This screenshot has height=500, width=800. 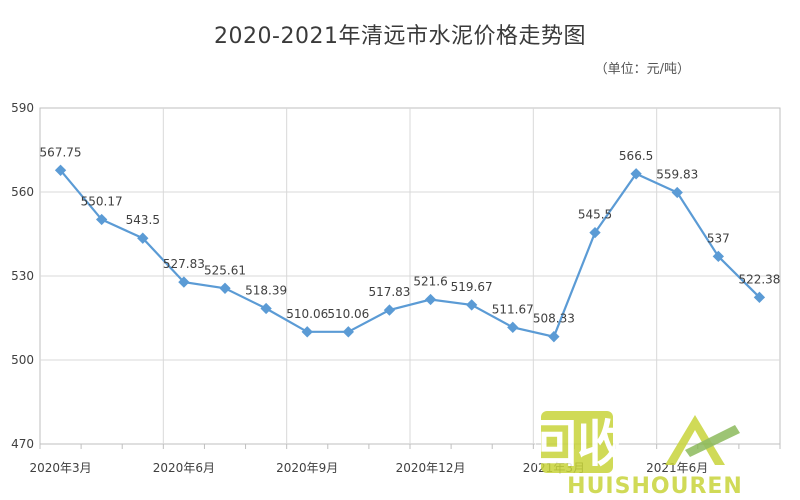 What do you see at coordinates (184, 264) in the screenshot?
I see `data-label: 527.83` at bounding box center [184, 264].